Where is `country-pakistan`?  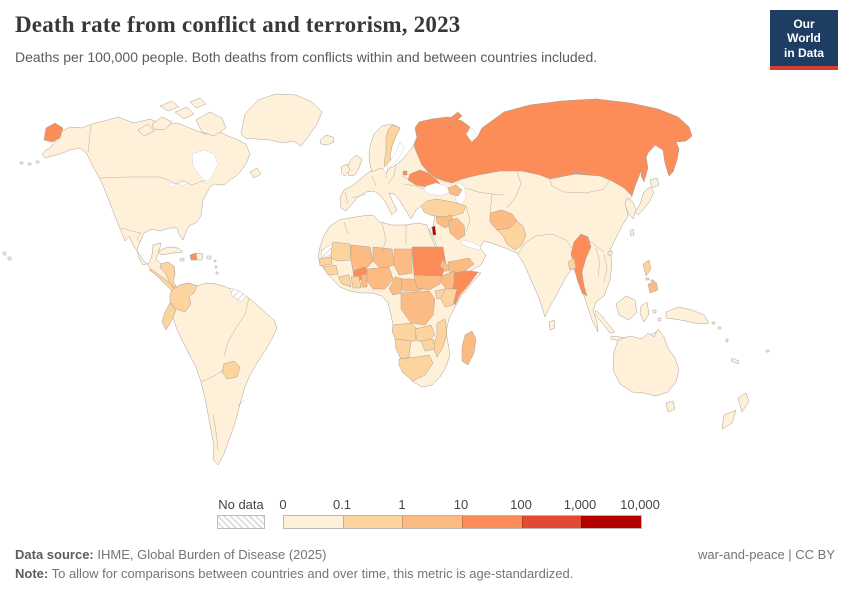 country-pakistan is located at coordinates (511, 235).